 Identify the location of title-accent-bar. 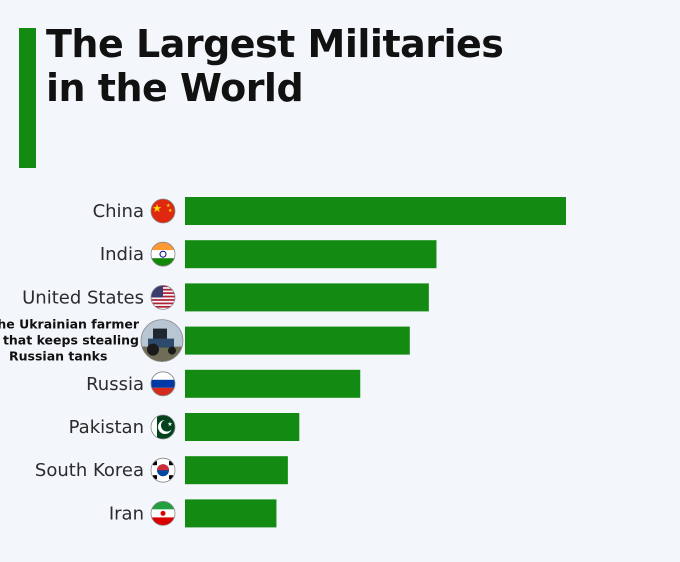
(27, 98).